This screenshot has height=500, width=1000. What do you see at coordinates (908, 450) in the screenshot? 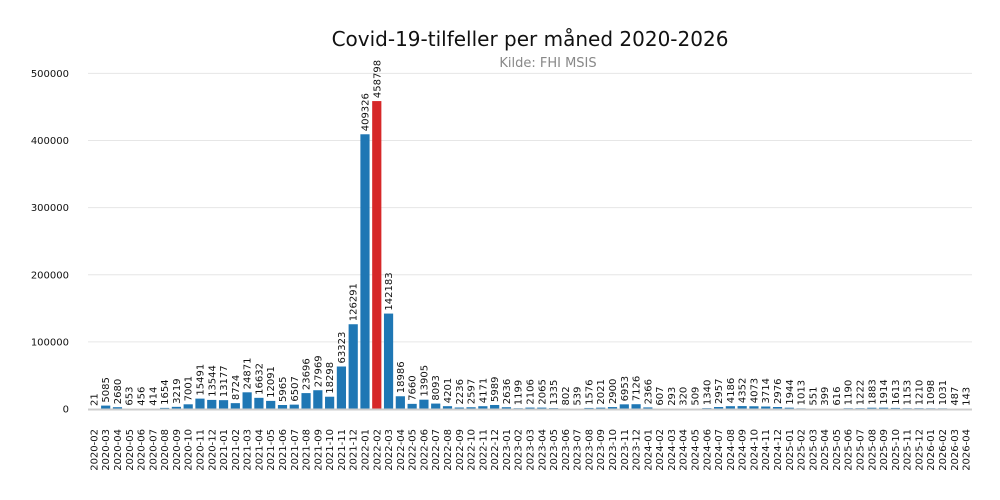
I see `x-tick-label: 2025-11` at bounding box center [908, 450].